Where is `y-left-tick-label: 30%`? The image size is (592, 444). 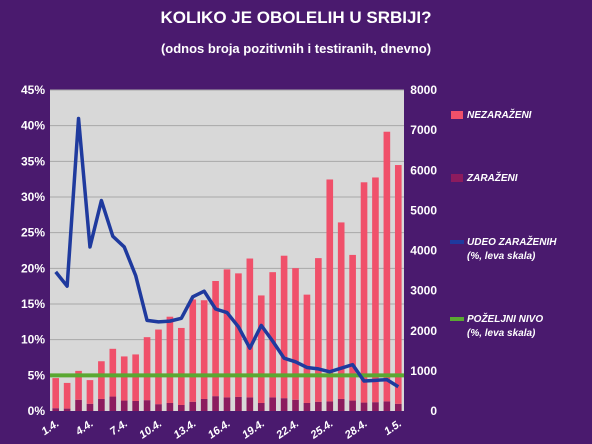 y-left-tick-label: 30% is located at coordinates (33, 197).